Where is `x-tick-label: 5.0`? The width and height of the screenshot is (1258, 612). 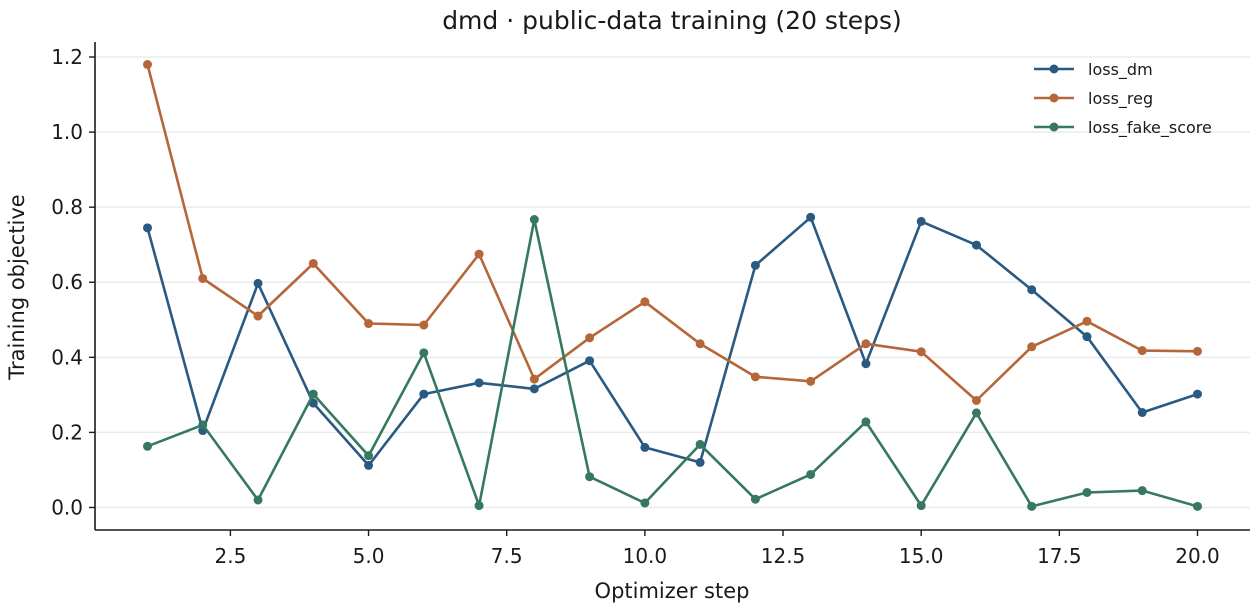
x-tick-label: 5.0 is located at coordinates (369, 556).